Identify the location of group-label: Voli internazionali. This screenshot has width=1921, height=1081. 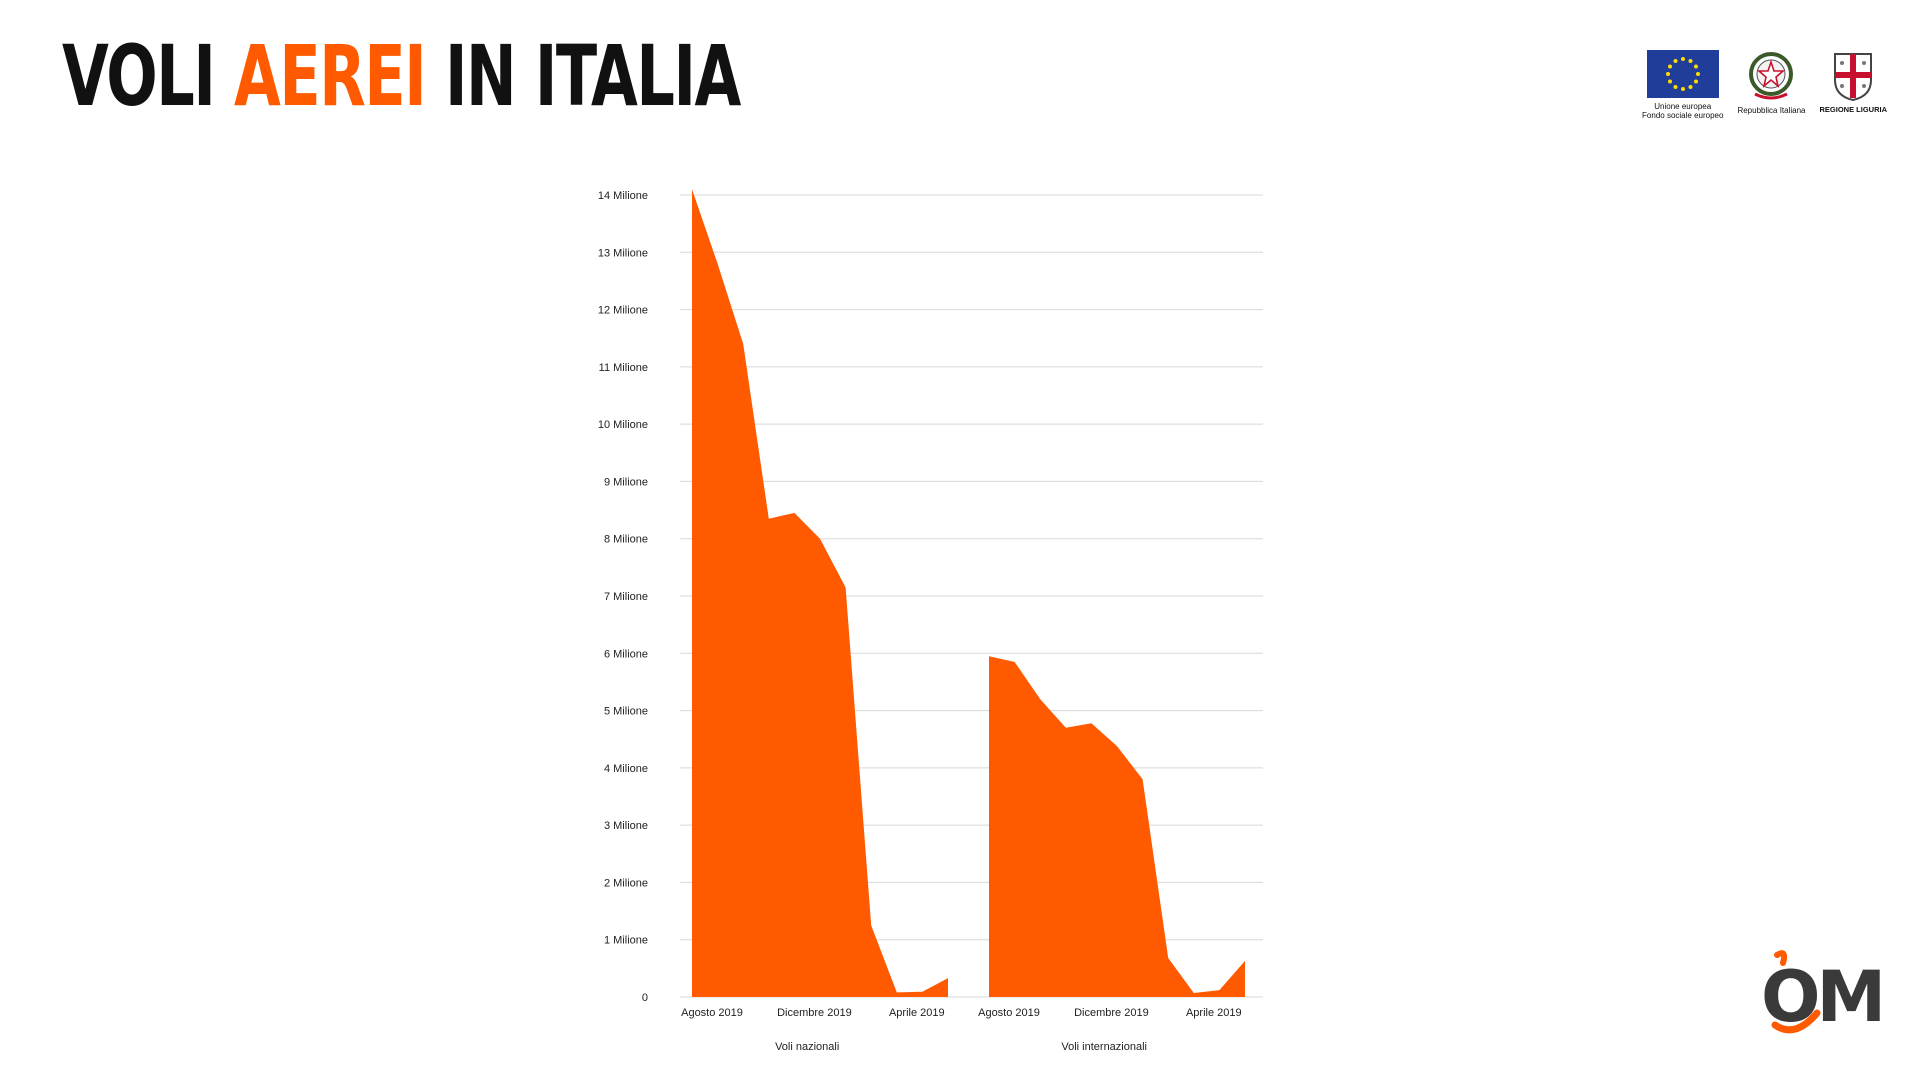
(1104, 1047).